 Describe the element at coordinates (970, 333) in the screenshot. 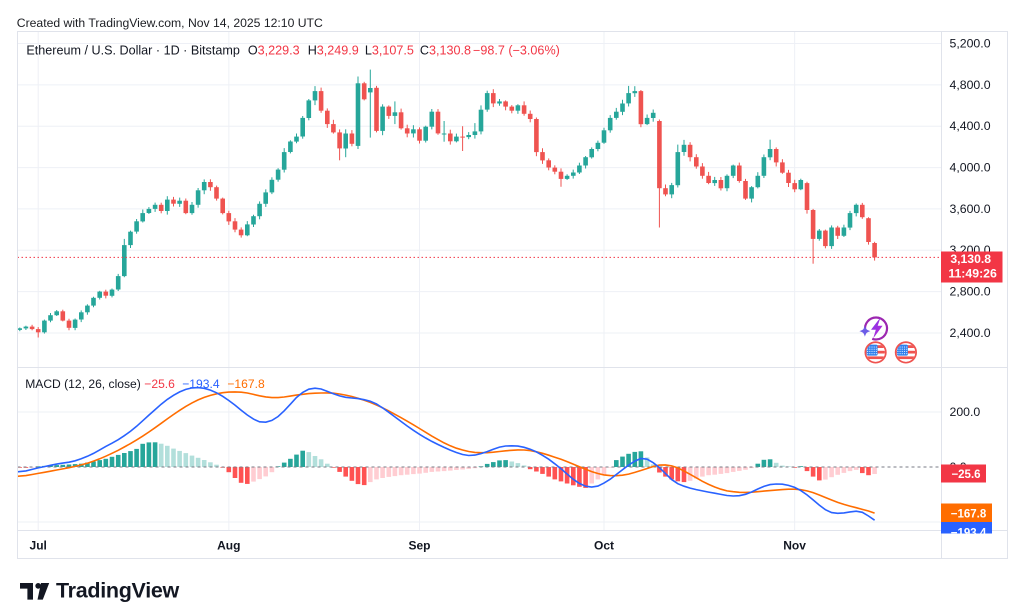

I see `svg-text: 2,400.0` at that location.